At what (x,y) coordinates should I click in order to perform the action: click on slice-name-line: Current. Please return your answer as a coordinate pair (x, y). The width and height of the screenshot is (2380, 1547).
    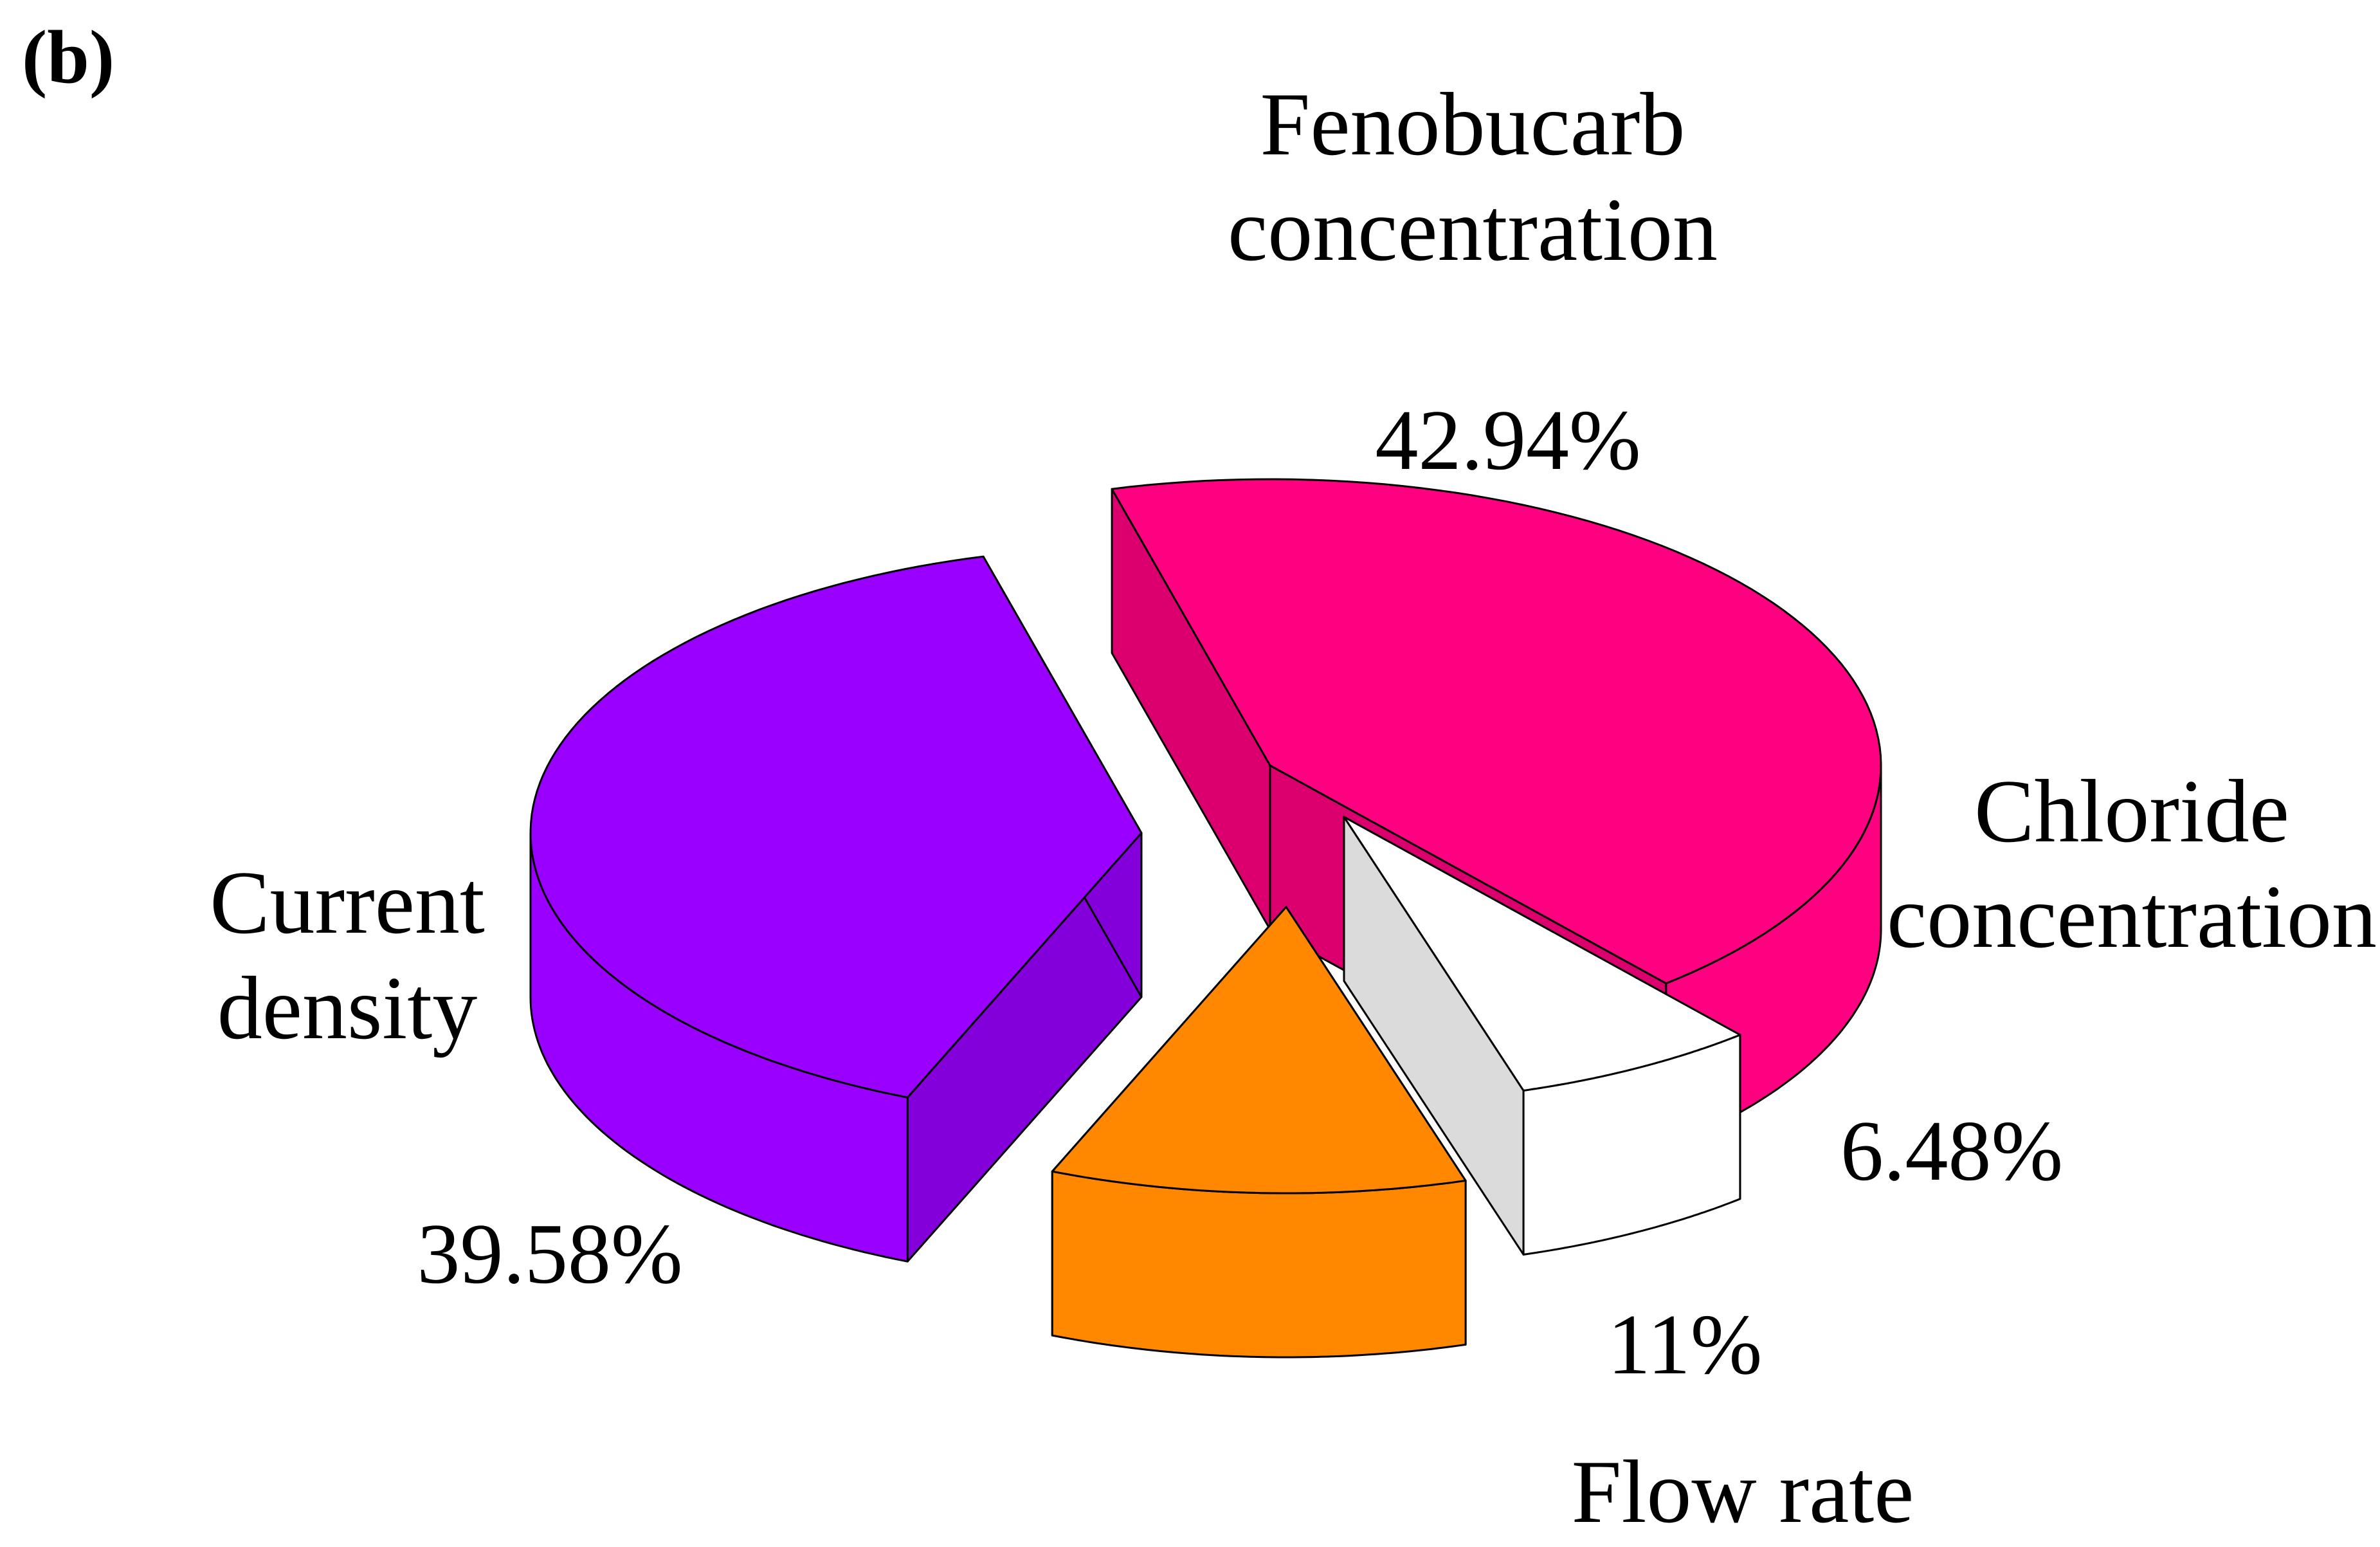
    Looking at the image, I should click on (347, 903).